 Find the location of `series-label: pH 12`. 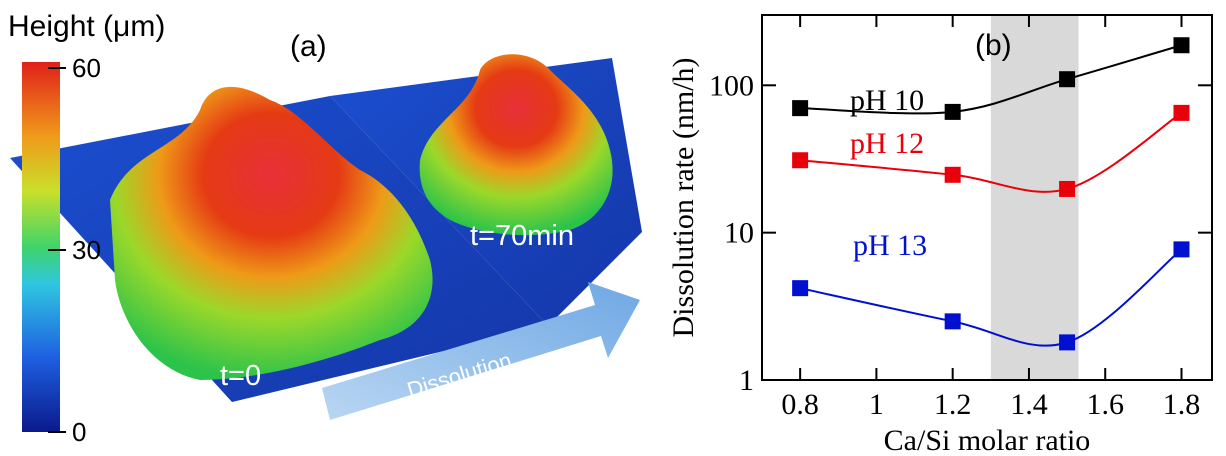

series-label: pH 12 is located at coordinates (887, 143).